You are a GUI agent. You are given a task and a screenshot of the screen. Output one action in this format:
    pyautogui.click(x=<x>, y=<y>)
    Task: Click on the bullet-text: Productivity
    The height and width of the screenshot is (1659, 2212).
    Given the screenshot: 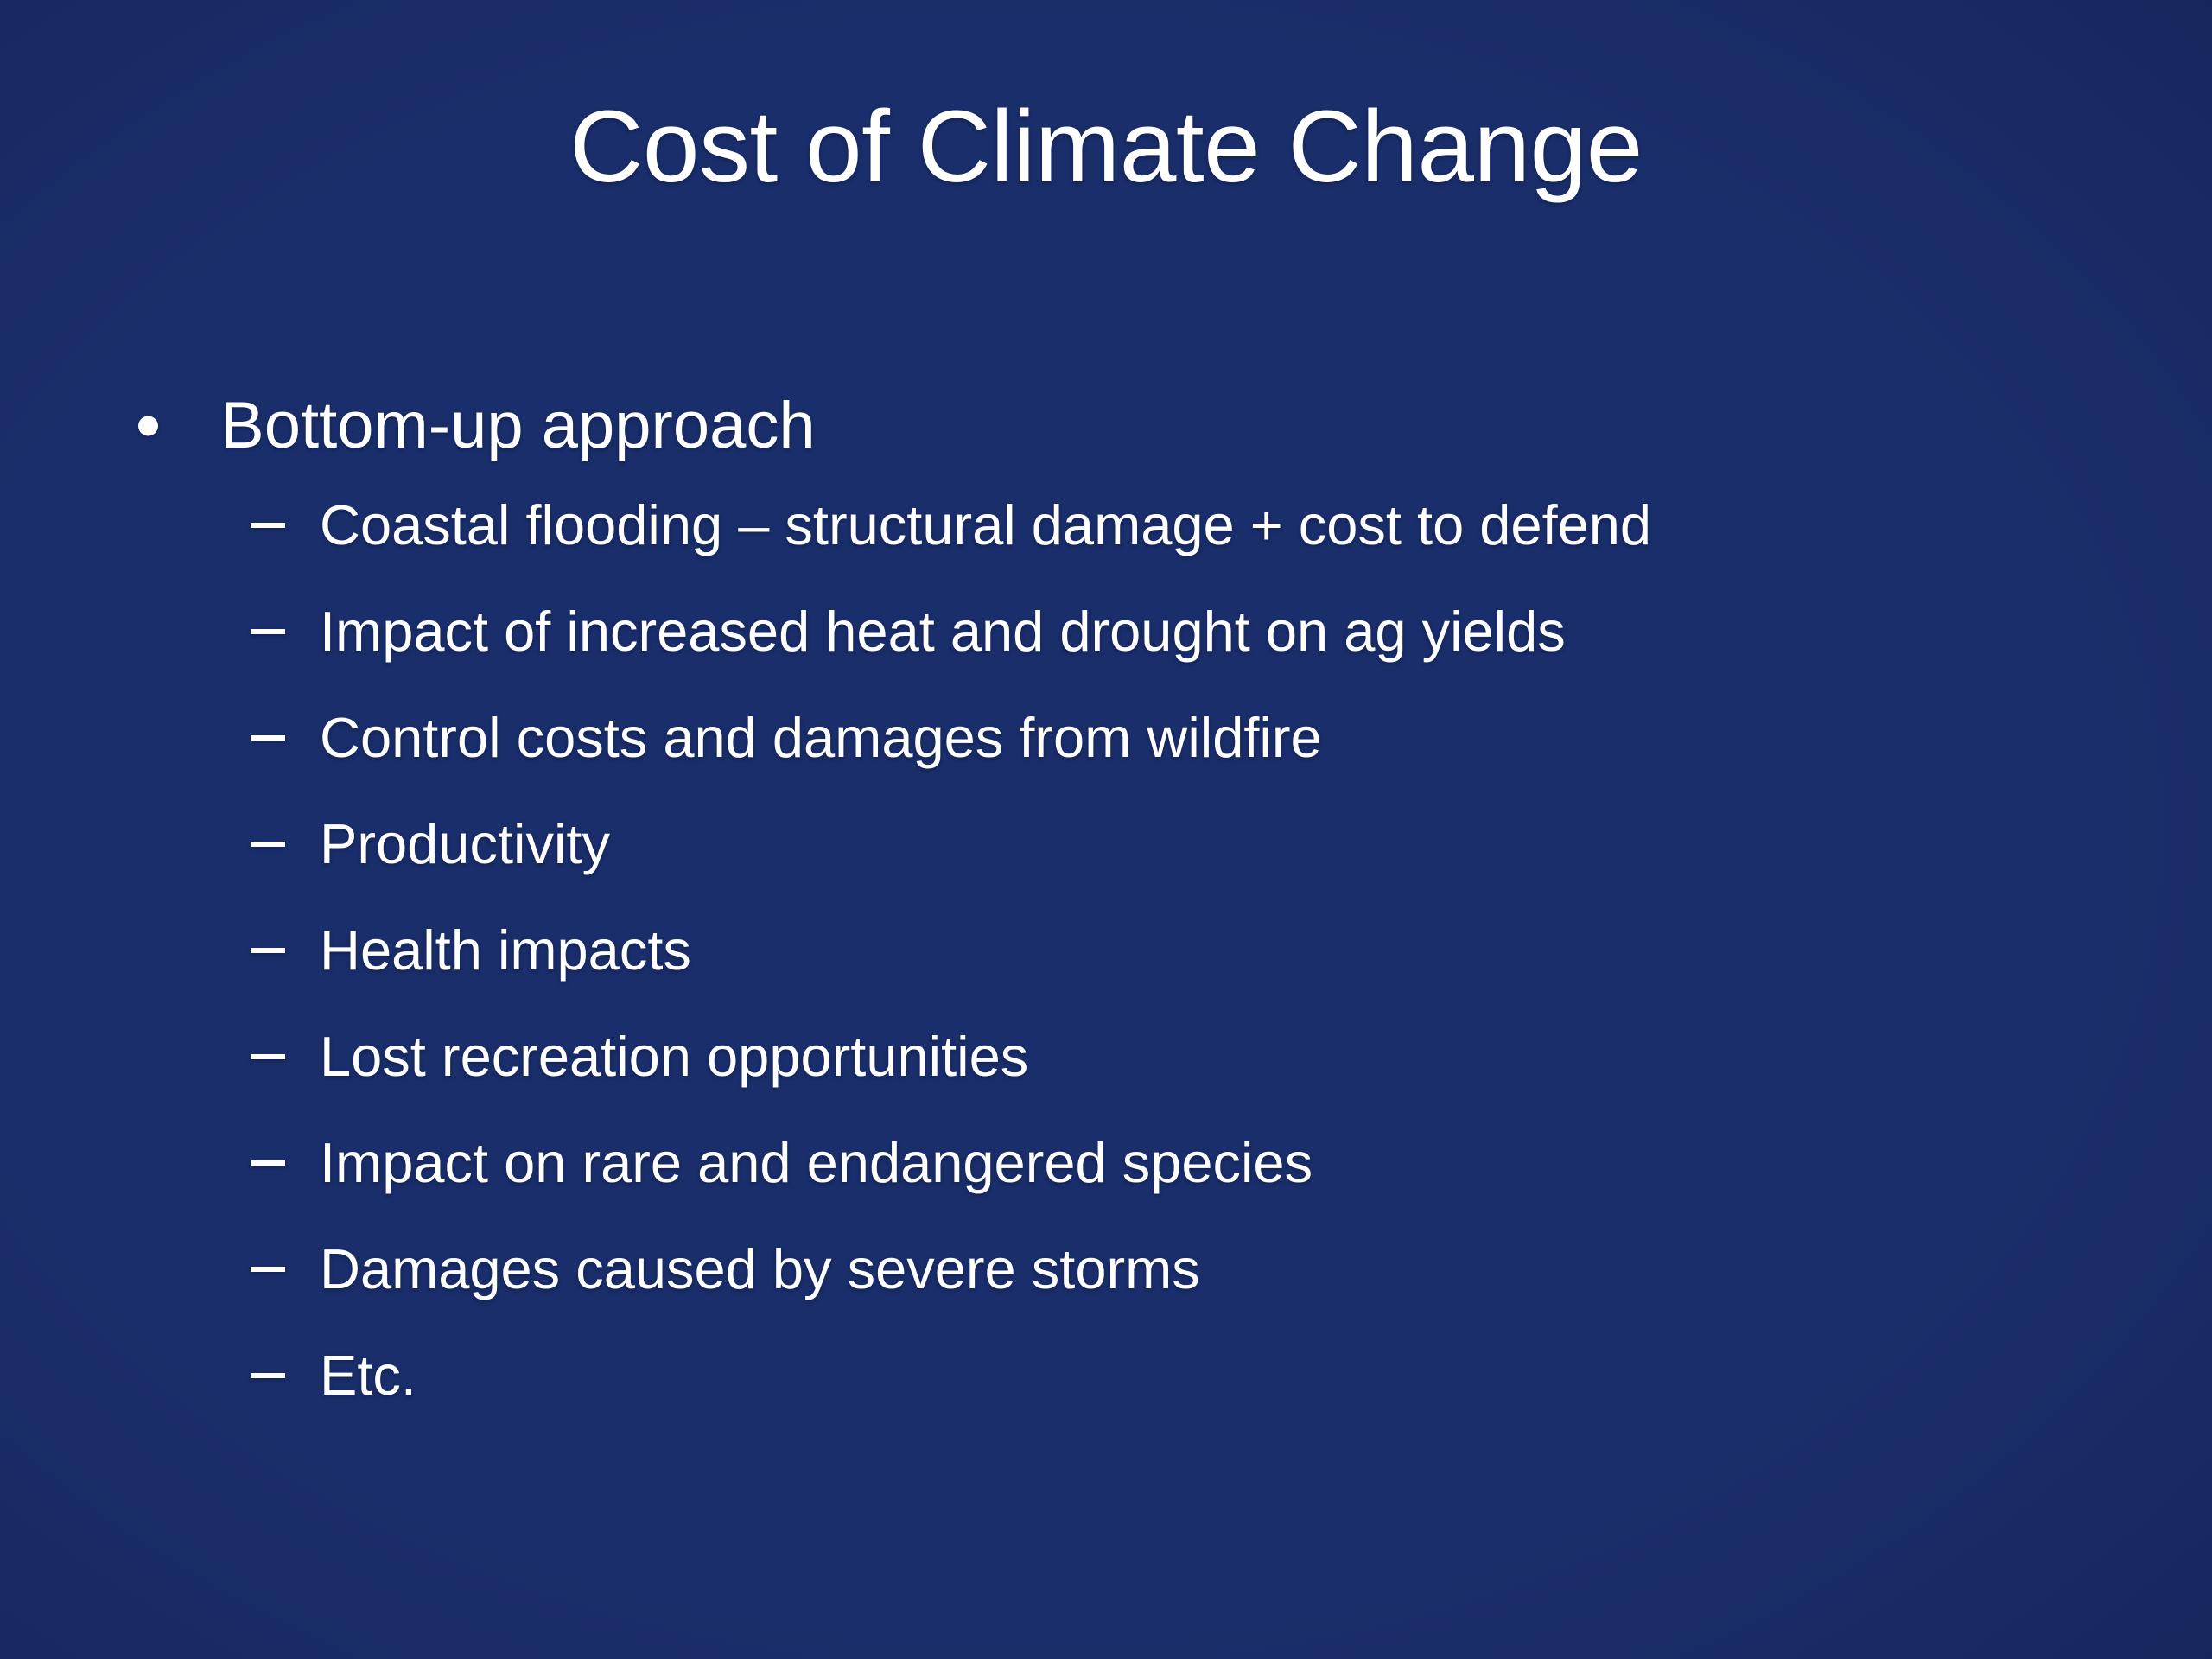 What is the action you would take?
    pyautogui.click(x=465, y=843)
    